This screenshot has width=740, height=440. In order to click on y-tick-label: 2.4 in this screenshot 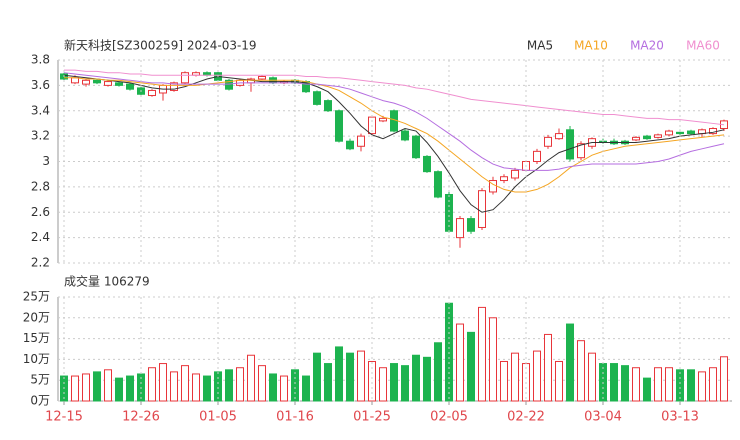, I will do `click(40, 237)`.